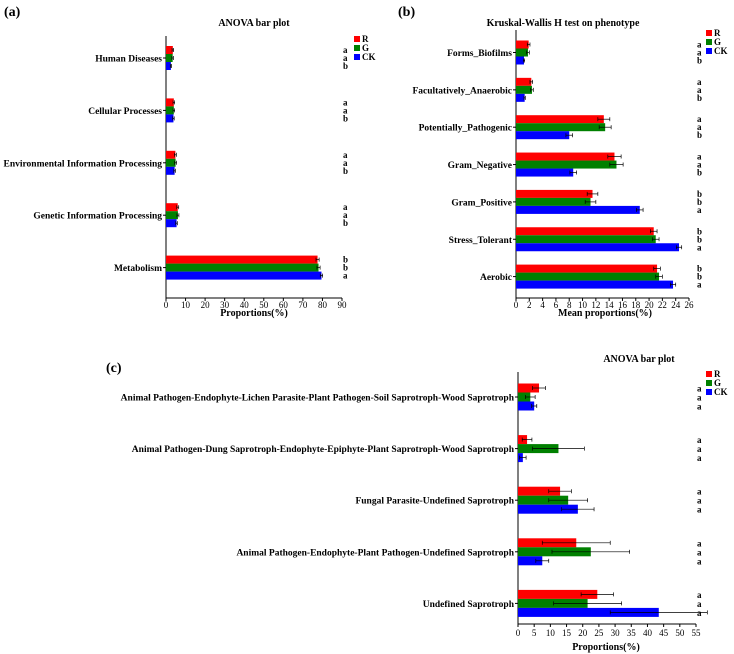 This screenshot has width=734, height=654. I want to click on chart-a-category-label: Metabolism, so click(138, 269).